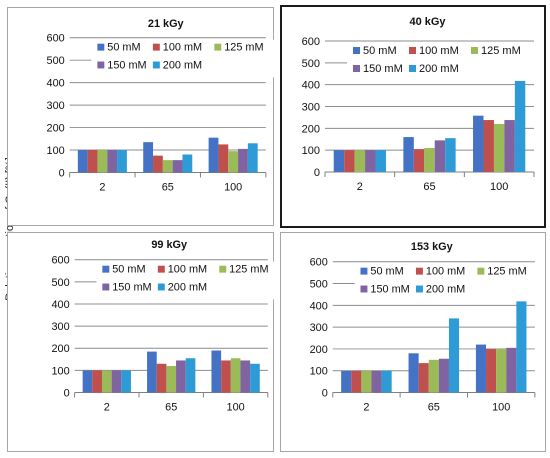 This screenshot has width=550, height=458. I want to click on chart-title: 21 kGy, so click(166, 24).